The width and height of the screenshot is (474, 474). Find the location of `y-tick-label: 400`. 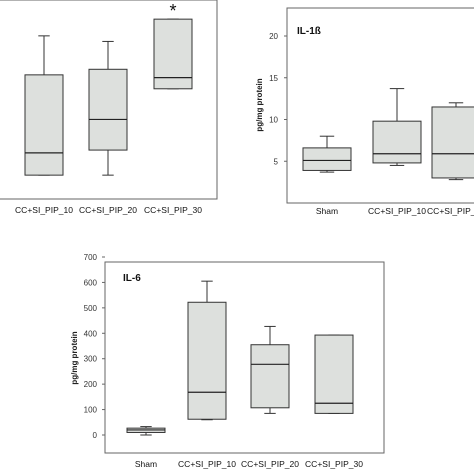

y-tick-label: 400 is located at coordinates (91, 333).